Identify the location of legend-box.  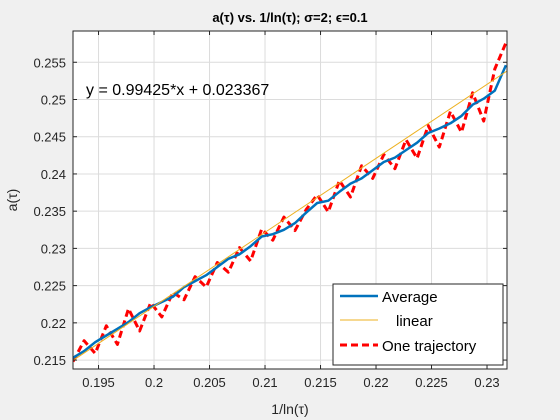
(418, 324).